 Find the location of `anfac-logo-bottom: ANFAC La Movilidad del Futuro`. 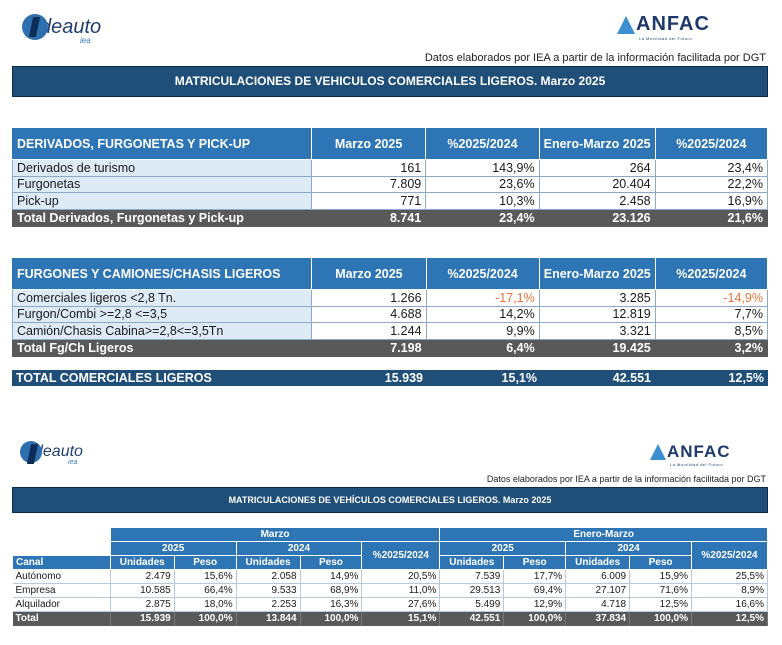

anfac-logo-bottom: ANFAC La Movilidad del Futuro is located at coordinates (690, 454).